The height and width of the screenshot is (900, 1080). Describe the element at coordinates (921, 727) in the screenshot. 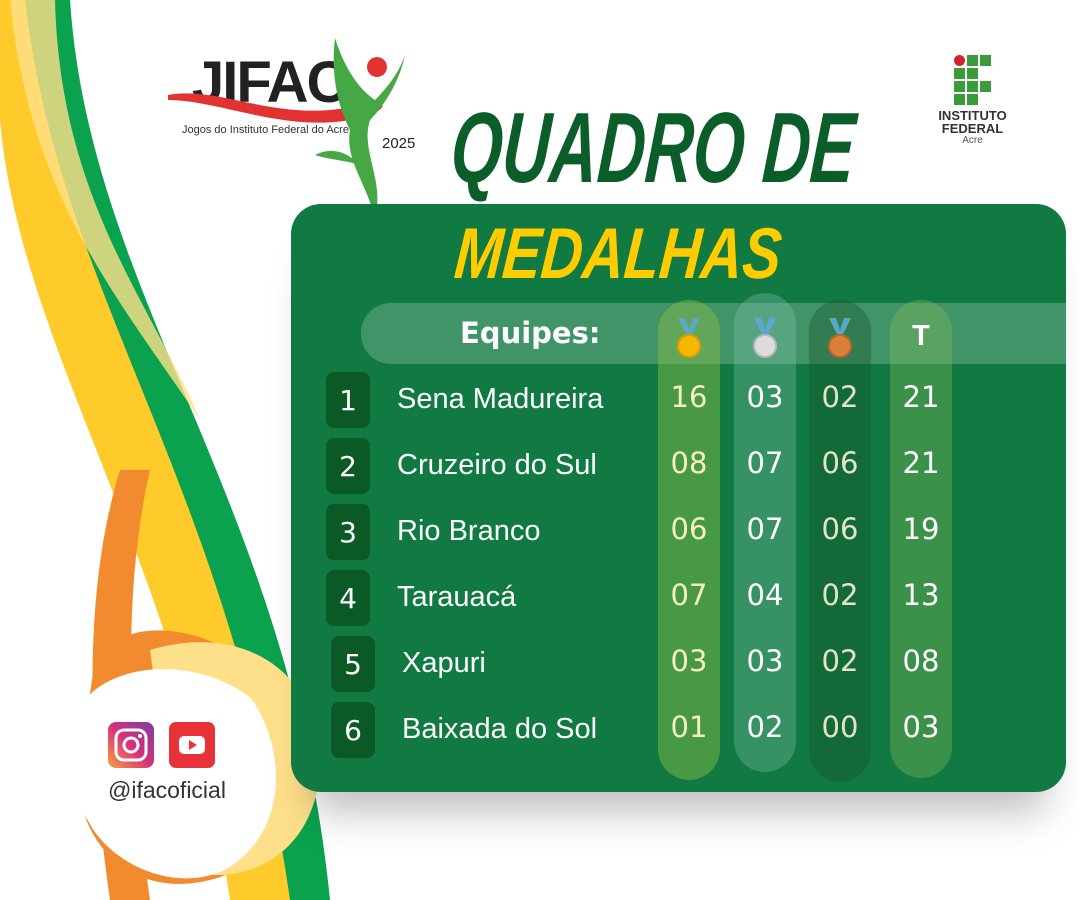

I see `total-count: 03` at that location.